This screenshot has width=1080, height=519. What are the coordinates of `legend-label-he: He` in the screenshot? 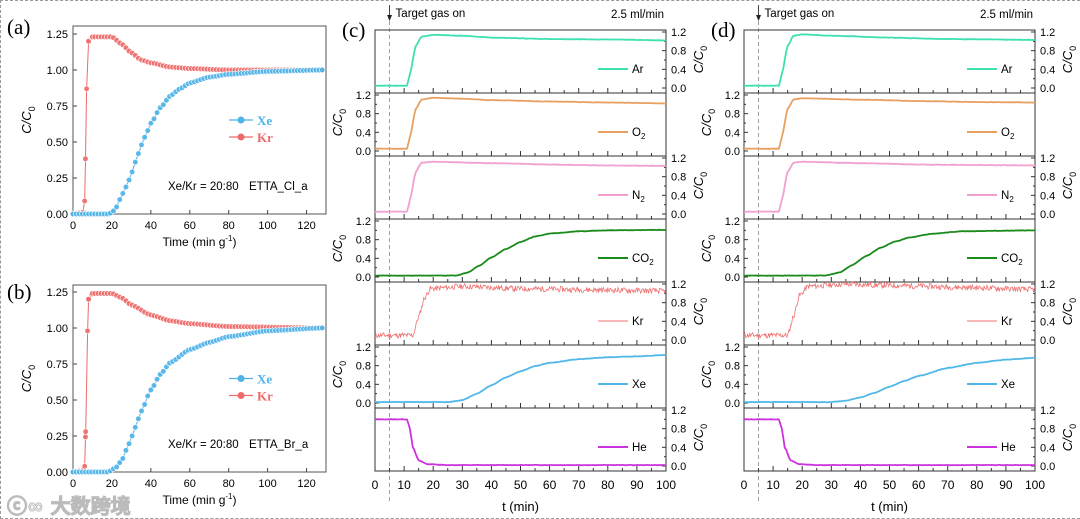 It's located at (1008, 448).